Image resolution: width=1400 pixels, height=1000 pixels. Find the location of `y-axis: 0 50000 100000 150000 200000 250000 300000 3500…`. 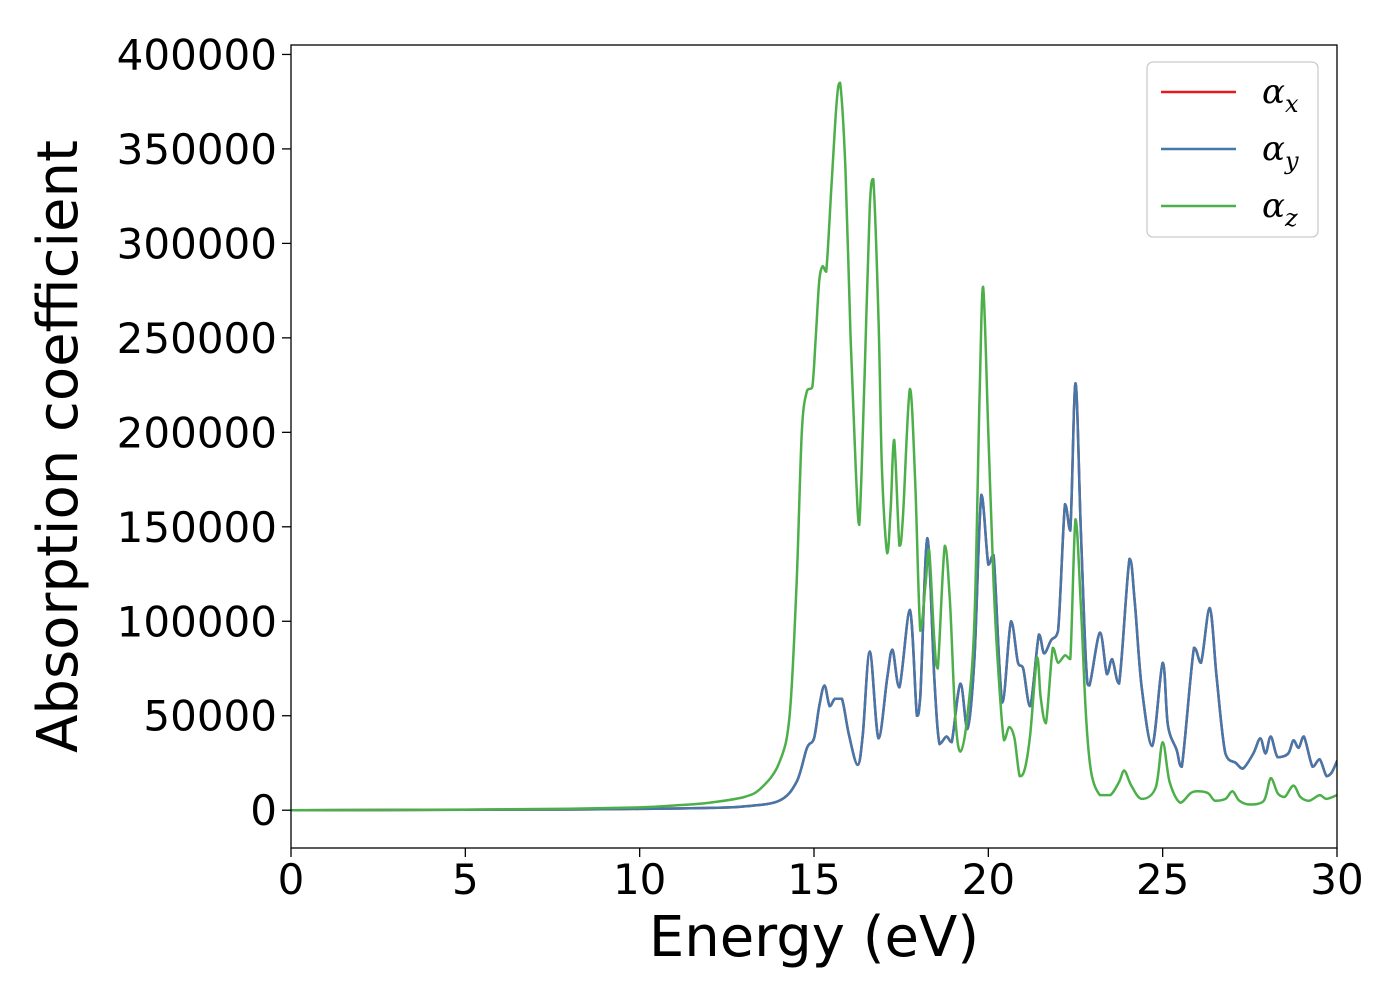

y-axis: 0 50000 100000 150000 200000 250000 300000 3500… is located at coordinates (204, 432).